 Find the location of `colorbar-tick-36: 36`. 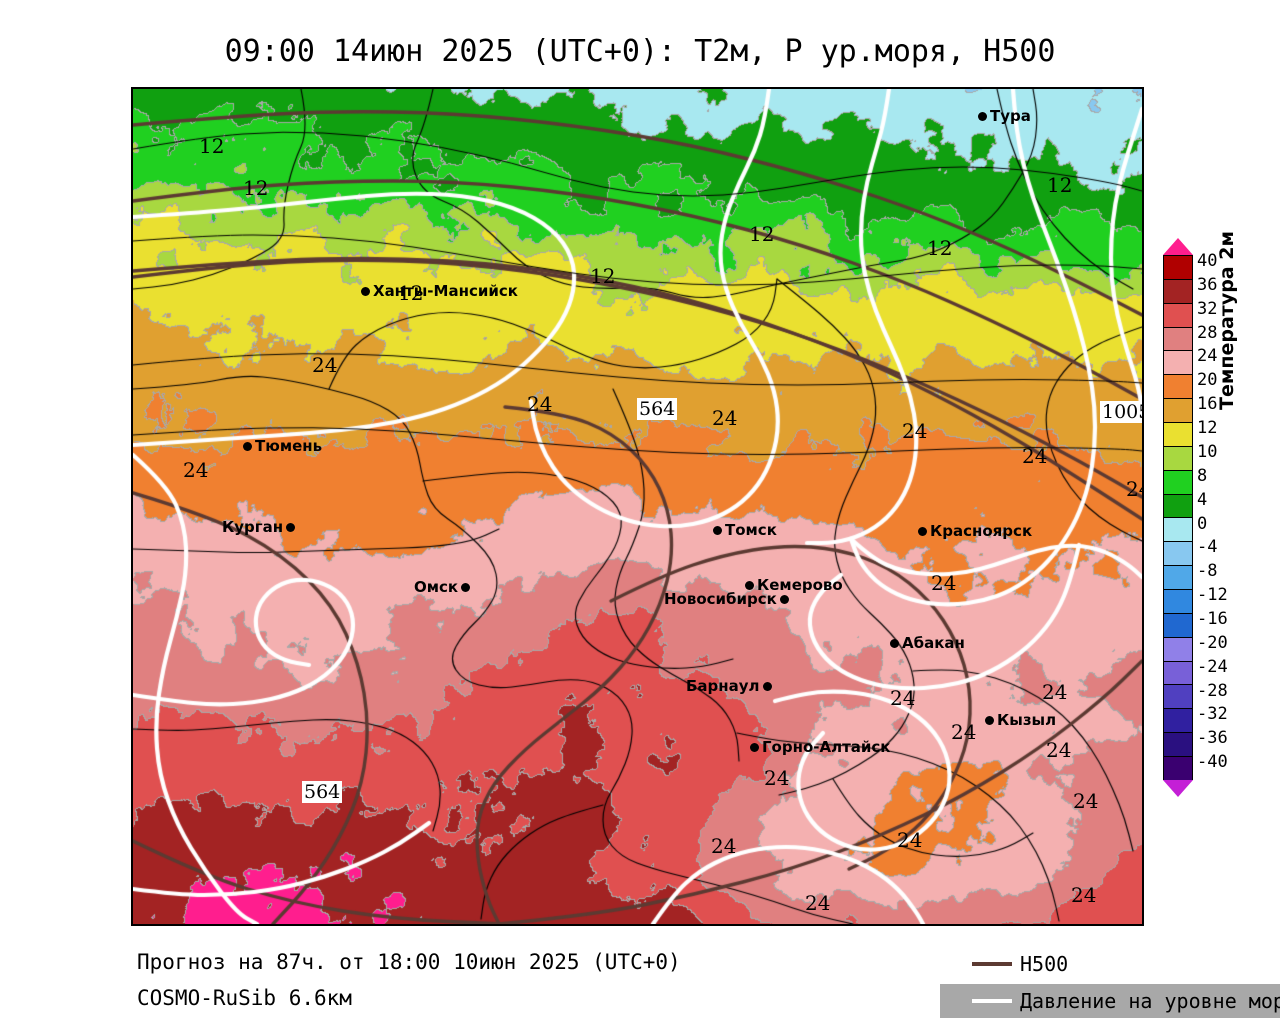

colorbar-tick-36: 36 is located at coordinates (1207, 284).